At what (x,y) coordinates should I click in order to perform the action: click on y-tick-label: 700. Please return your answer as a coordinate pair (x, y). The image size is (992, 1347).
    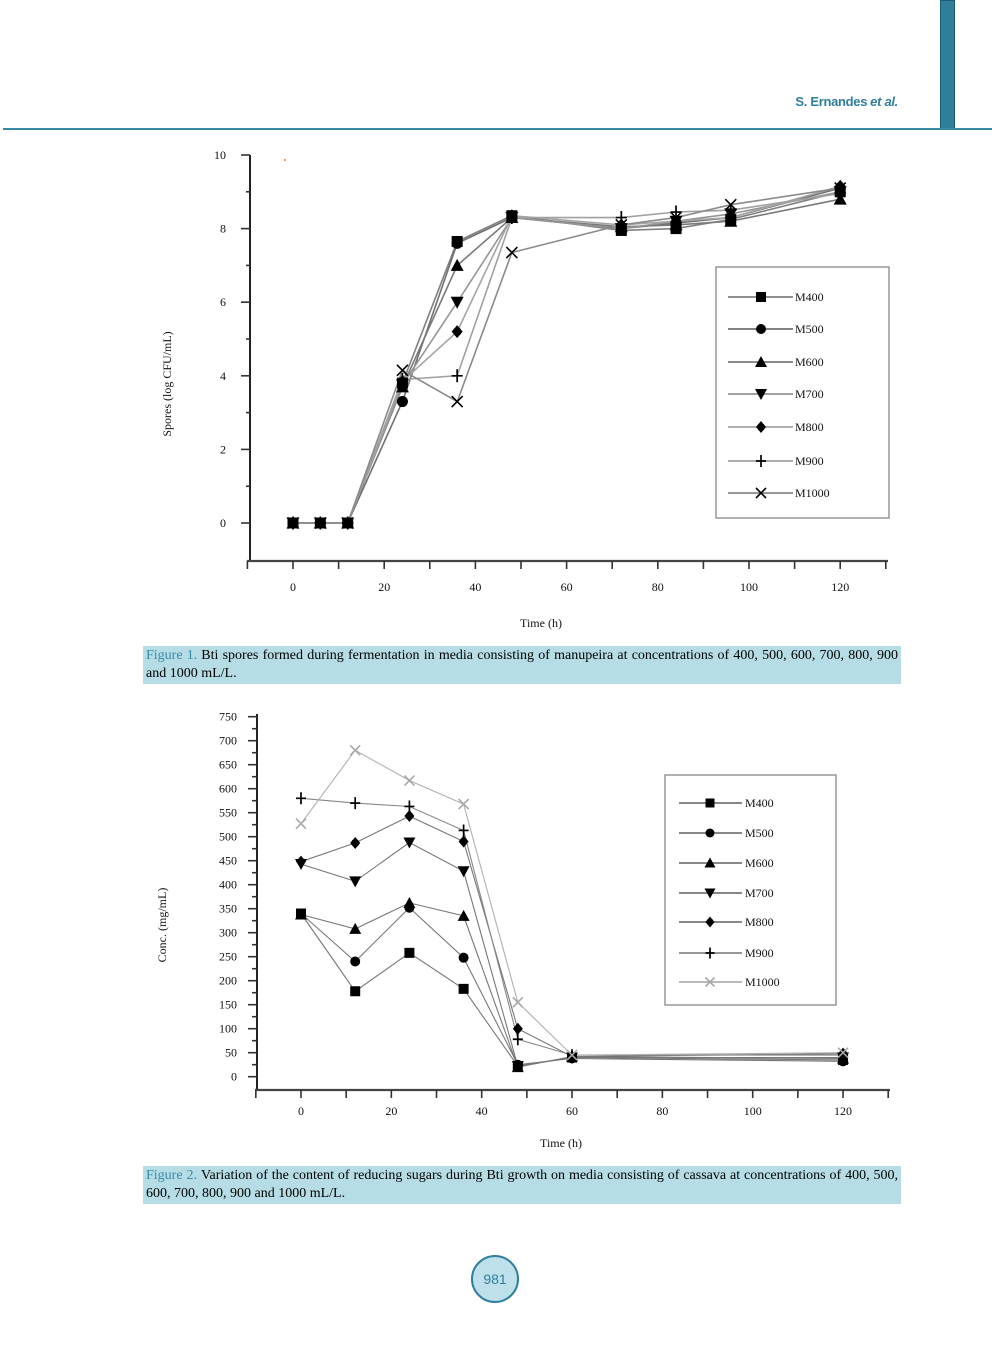
    Looking at the image, I should click on (228, 741).